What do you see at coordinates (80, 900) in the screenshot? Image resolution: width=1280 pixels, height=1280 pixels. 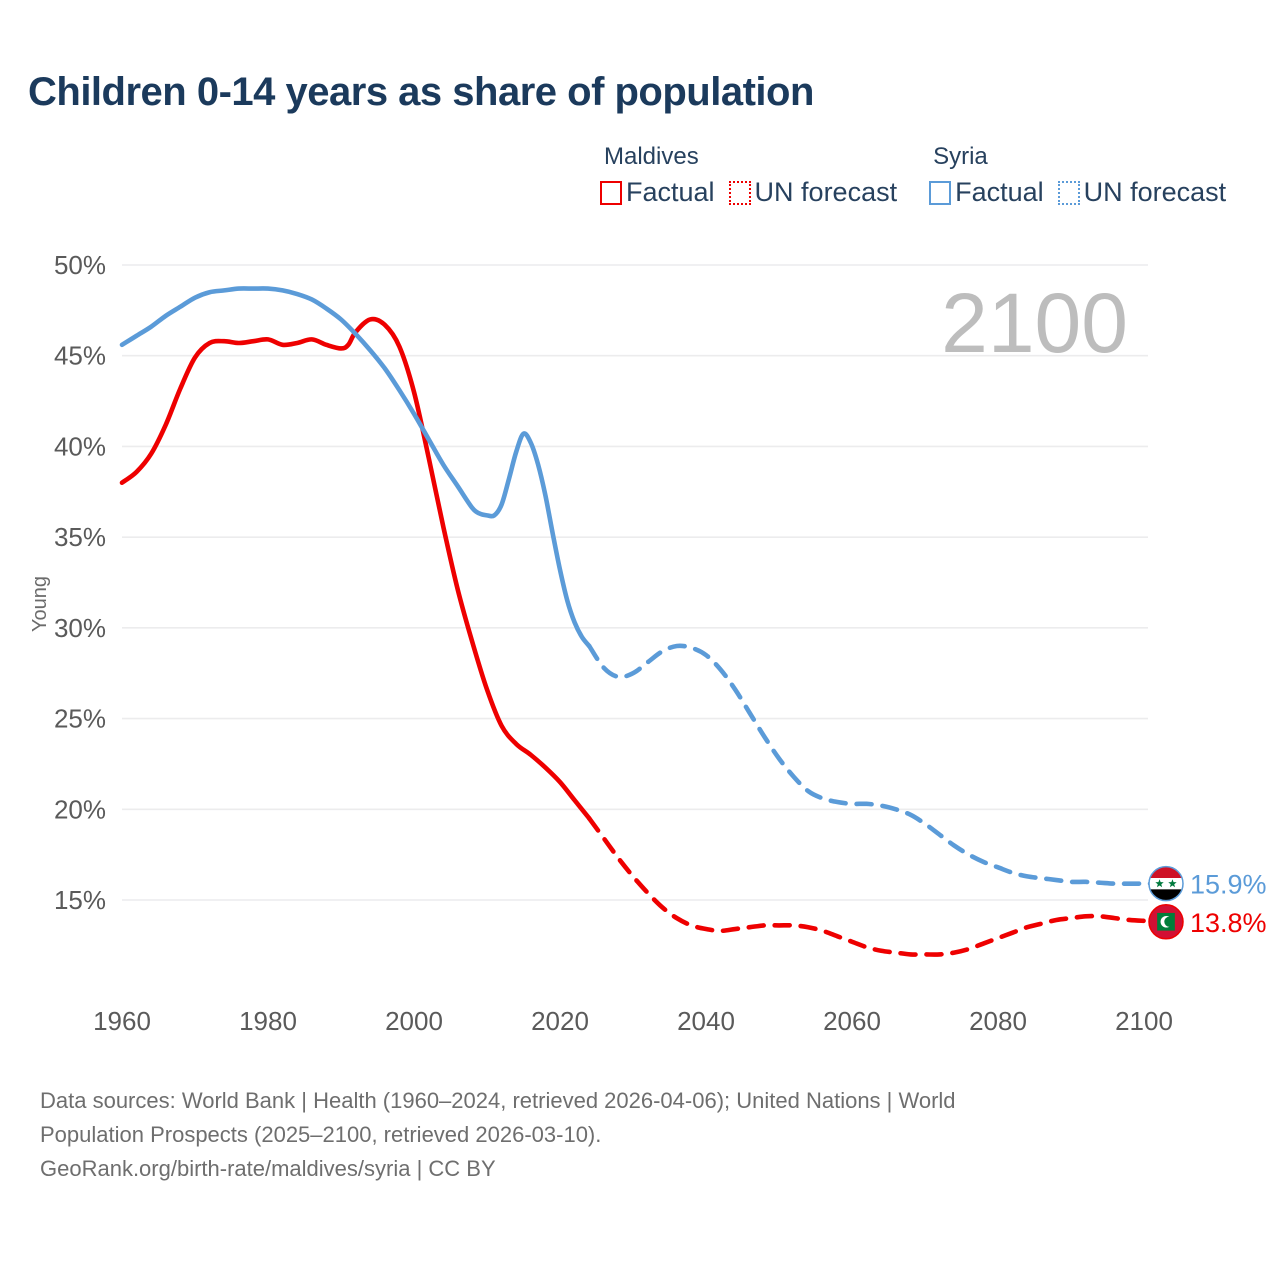 I see `y-tick-label: 15%` at bounding box center [80, 900].